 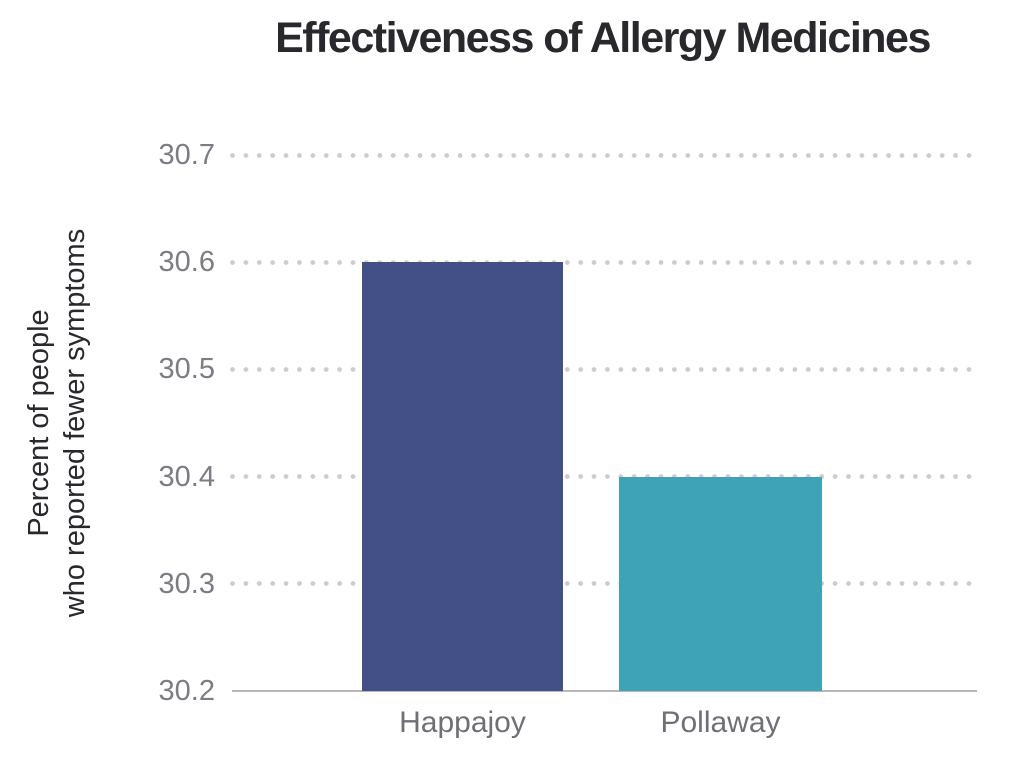 What do you see at coordinates (186, 262) in the screenshot?
I see `y-tick-label-30.6: 30.6` at bounding box center [186, 262].